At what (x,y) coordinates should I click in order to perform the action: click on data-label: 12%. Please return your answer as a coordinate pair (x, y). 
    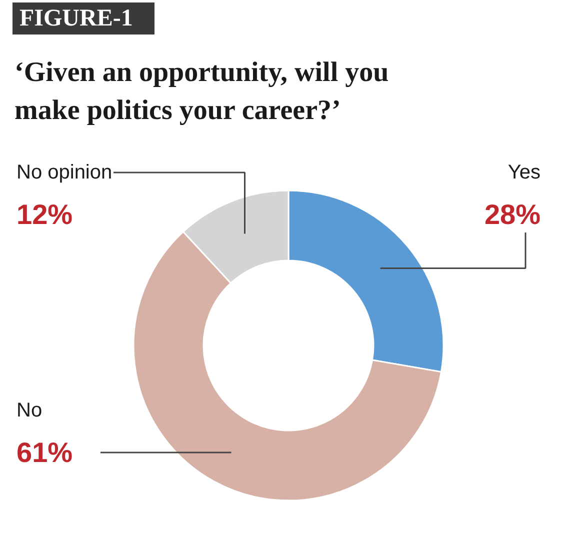
    Looking at the image, I should click on (44, 214).